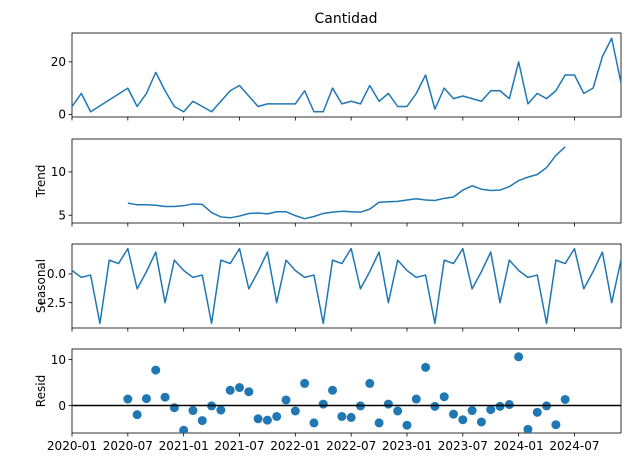  Describe the element at coordinates (41, 182) in the screenshot. I see `y-axis-label: Trend` at that location.